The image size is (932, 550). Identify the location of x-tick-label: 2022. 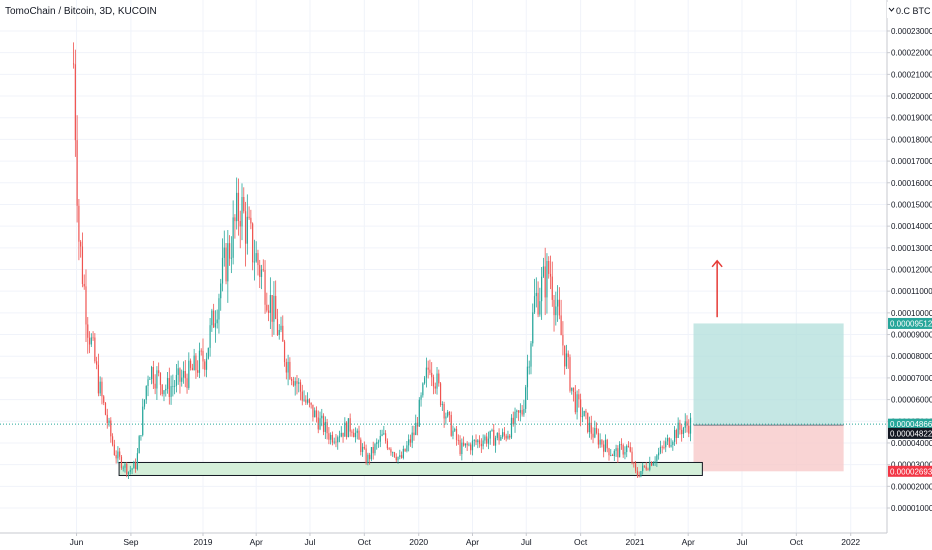
(850, 542).